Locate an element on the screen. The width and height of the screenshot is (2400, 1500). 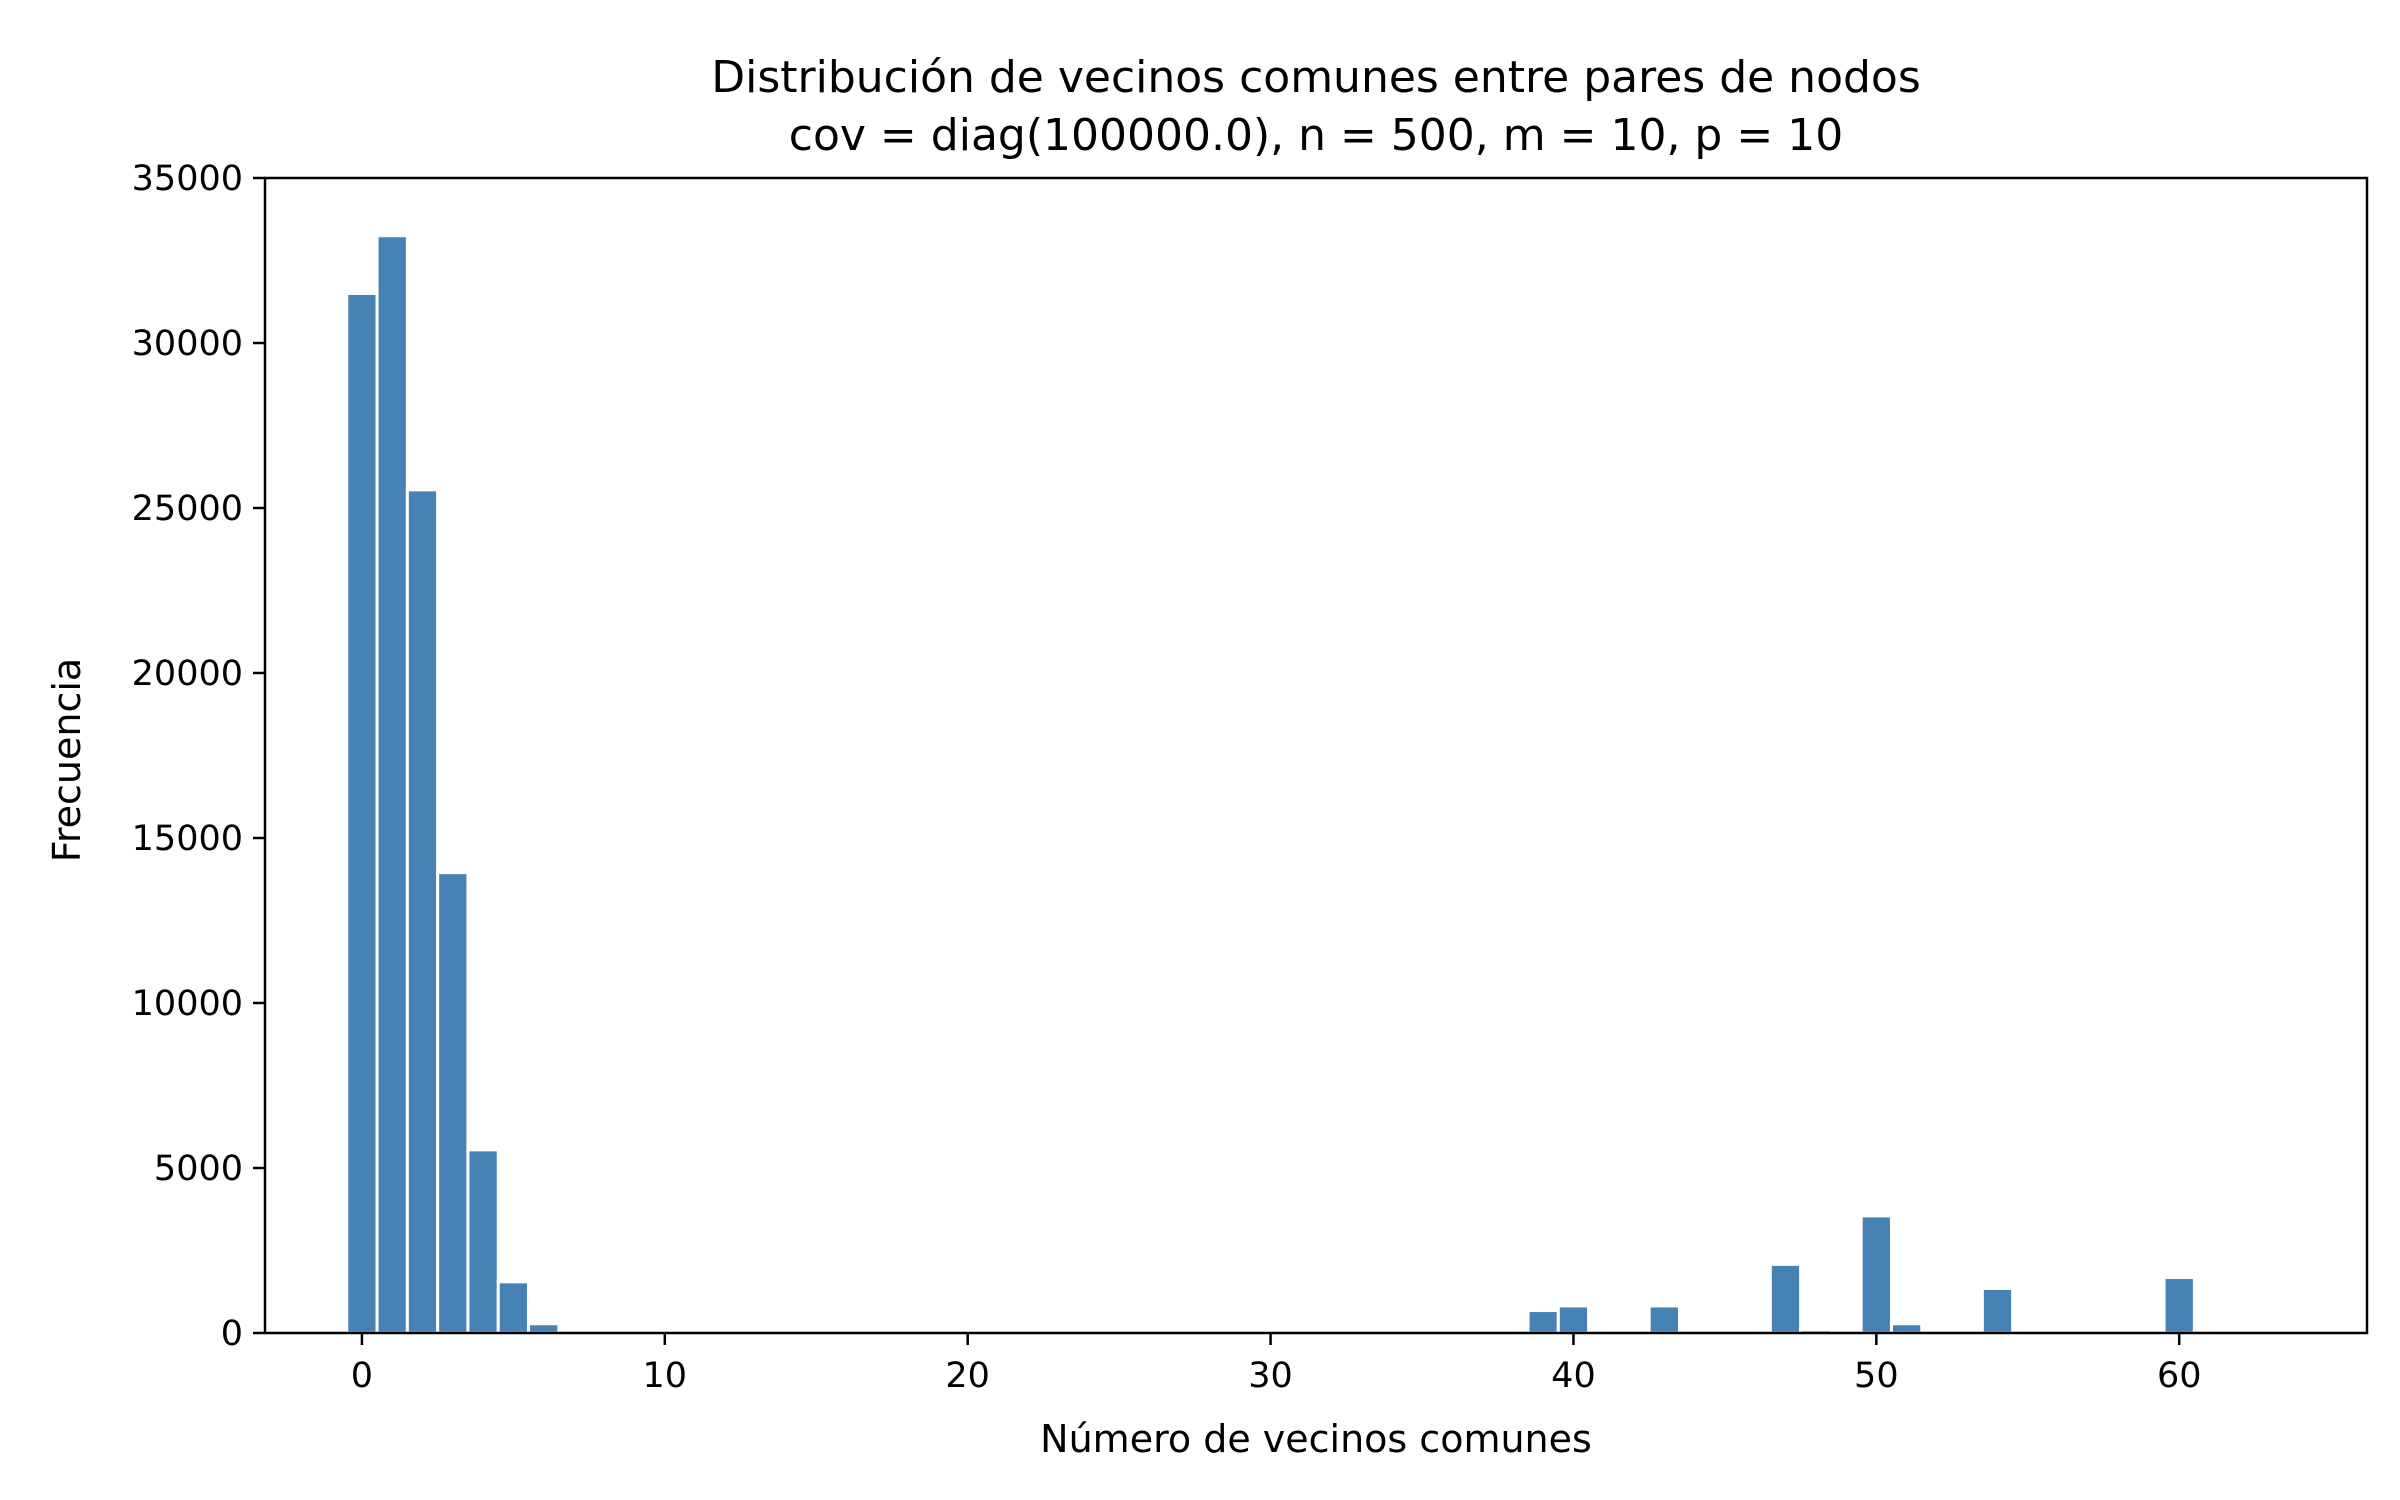
y-tick-label: 25000 is located at coordinates (187, 509).